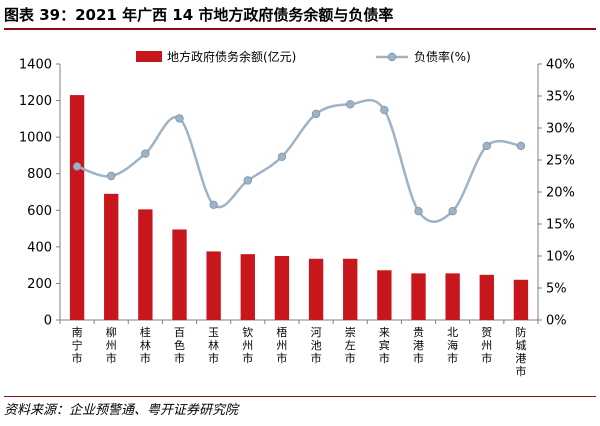 This screenshot has height=426, width=600. Describe the element at coordinates (48, 321) in the screenshot. I see `left-tick-label: 0` at that location.